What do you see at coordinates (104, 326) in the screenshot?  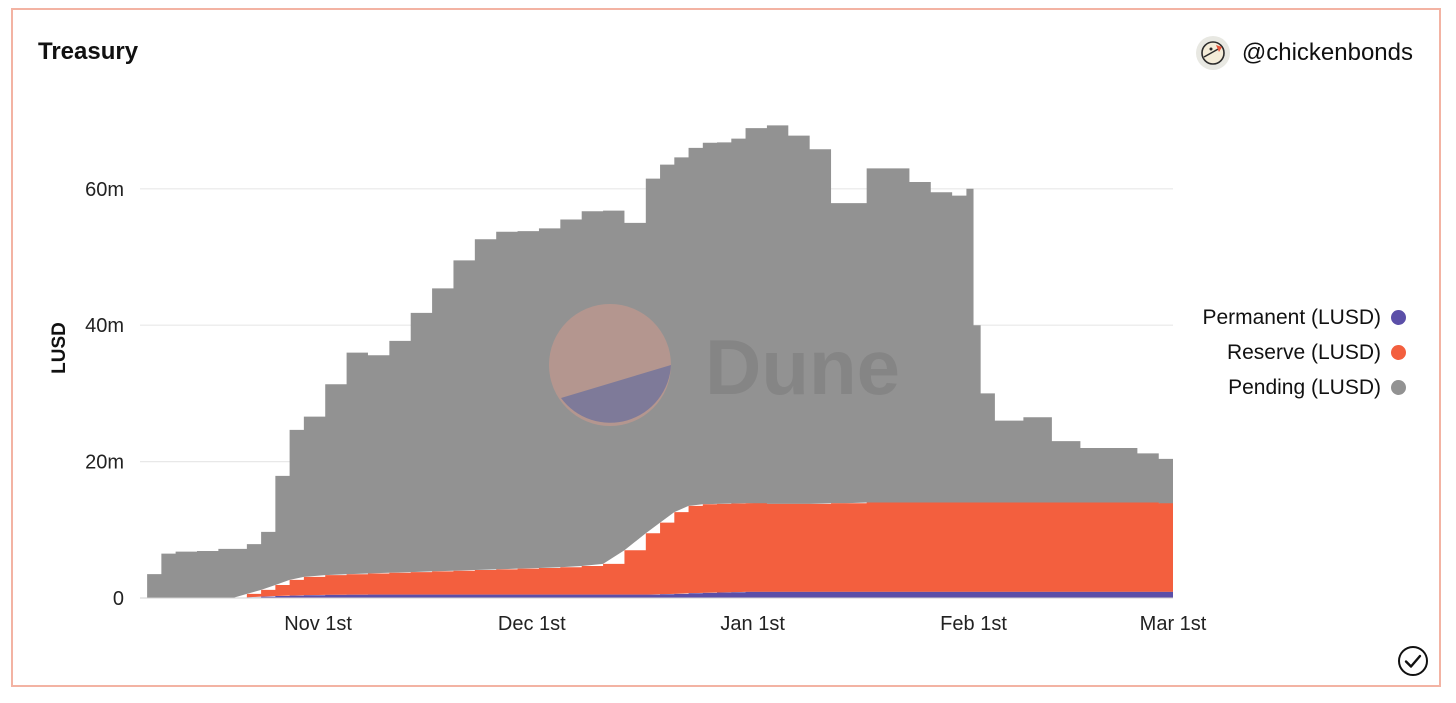 I see `y-tick-label: 40m` at bounding box center [104, 326].